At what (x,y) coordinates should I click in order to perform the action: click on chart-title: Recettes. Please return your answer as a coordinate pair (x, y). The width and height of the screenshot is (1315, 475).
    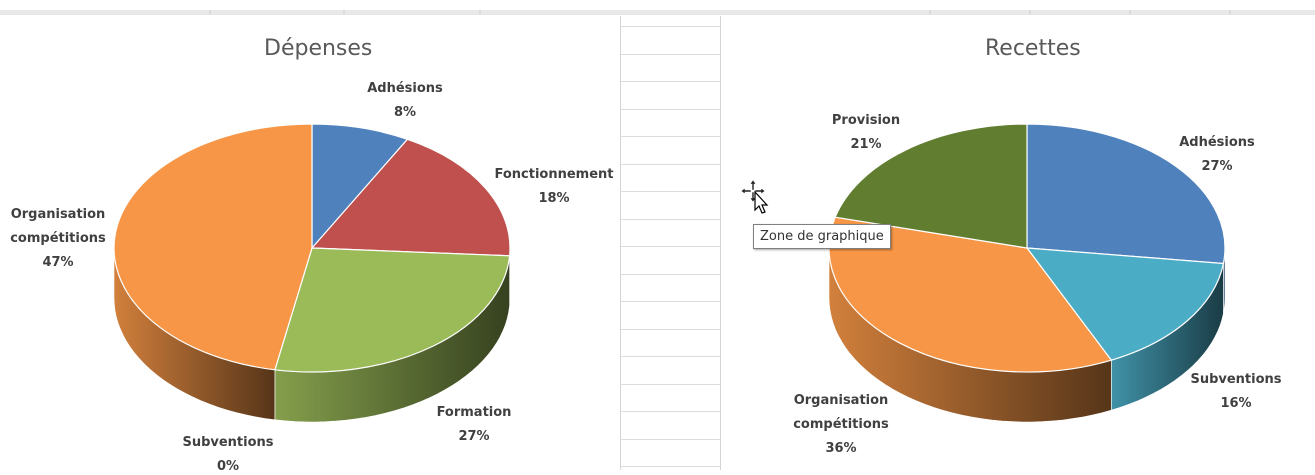
    Looking at the image, I should click on (1033, 48).